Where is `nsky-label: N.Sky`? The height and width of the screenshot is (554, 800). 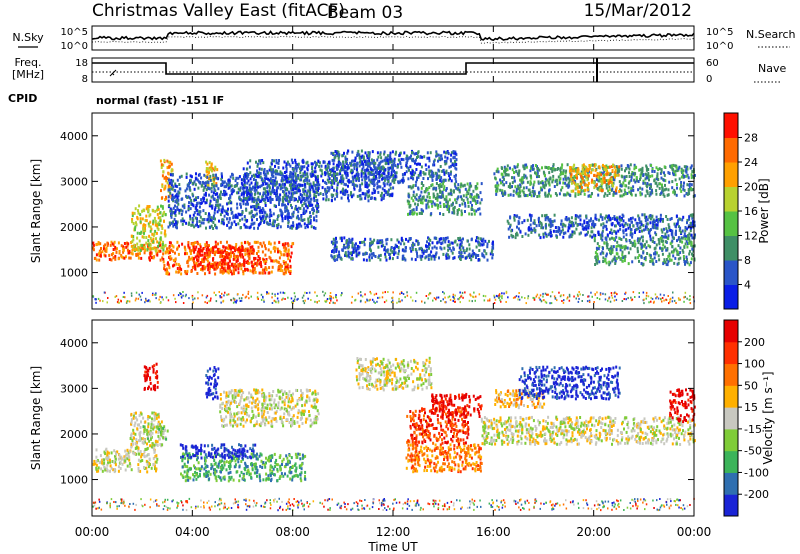 nsky-label: N.Sky is located at coordinates (28, 37).